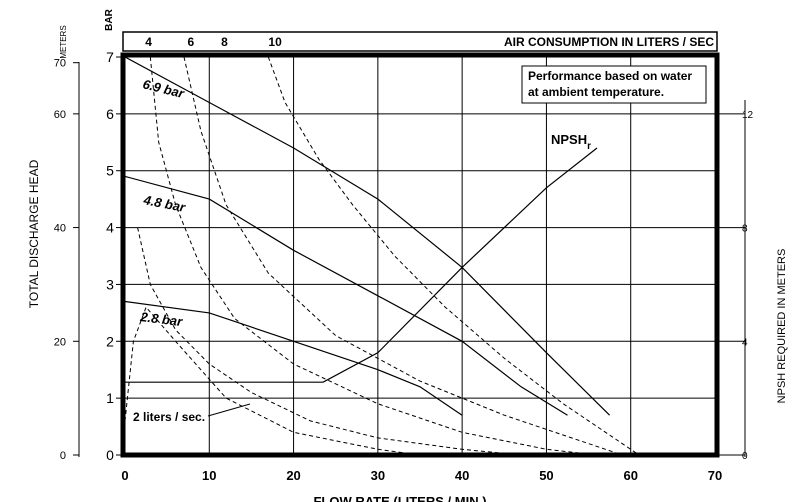  I want to click on bar-tick-label: 3, so click(110, 284).